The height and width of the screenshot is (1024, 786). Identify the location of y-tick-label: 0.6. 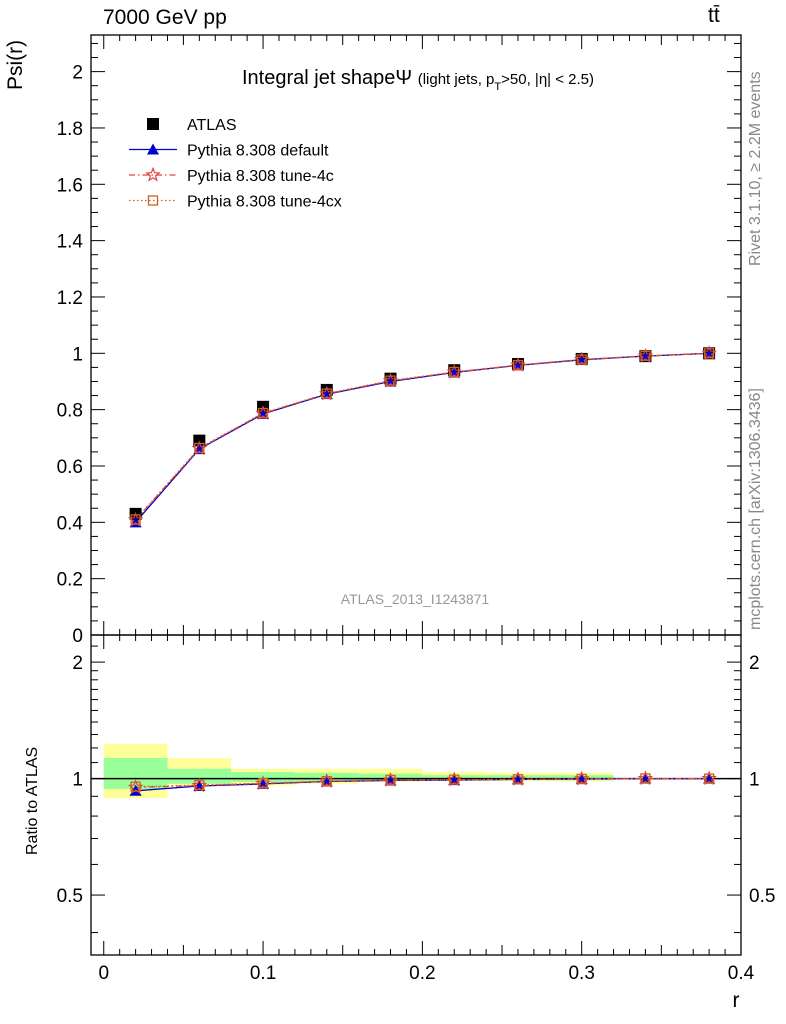
(70, 467).